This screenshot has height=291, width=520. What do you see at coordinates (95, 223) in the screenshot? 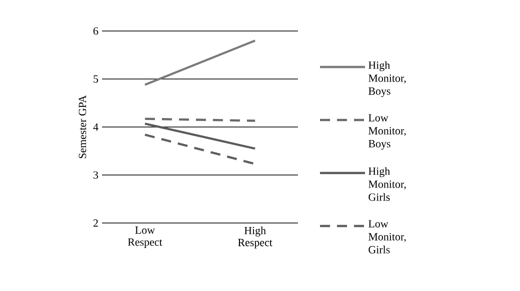
I see `y-tick-label: 2` at bounding box center [95, 223].